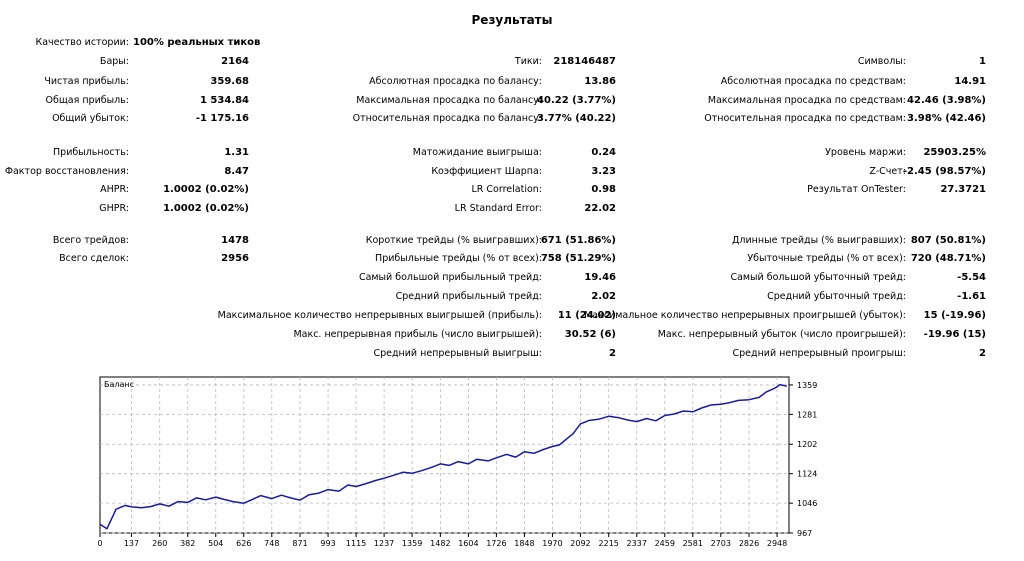  Describe the element at coordinates (805, 118) in the screenshot. I see `rel-dd-equity-label: Относительная просадка по средствам:` at that location.